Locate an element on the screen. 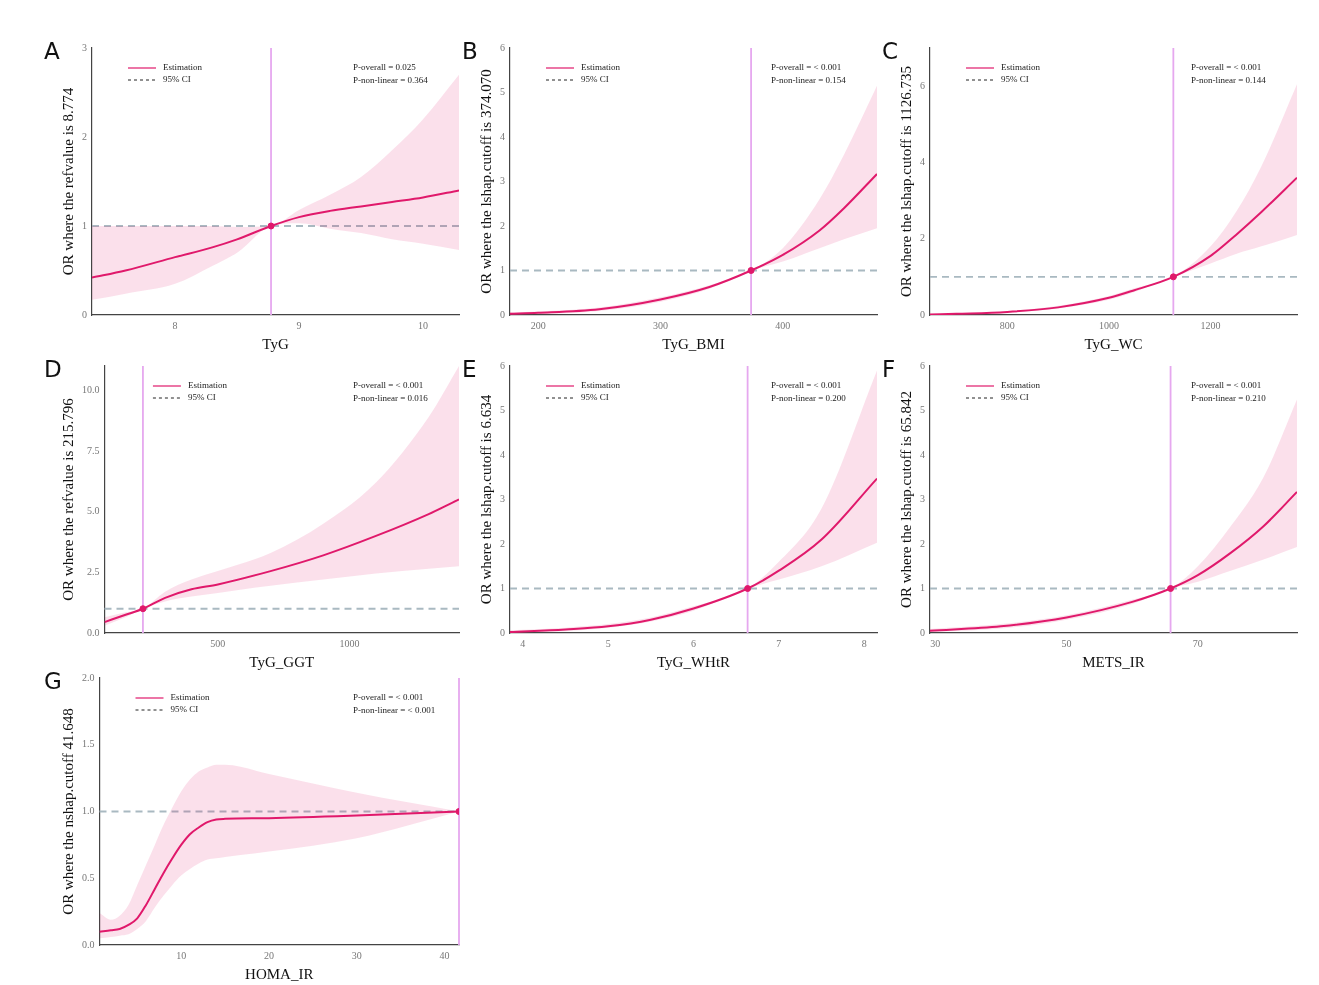  chart-title: A is located at coordinates (52, 51).